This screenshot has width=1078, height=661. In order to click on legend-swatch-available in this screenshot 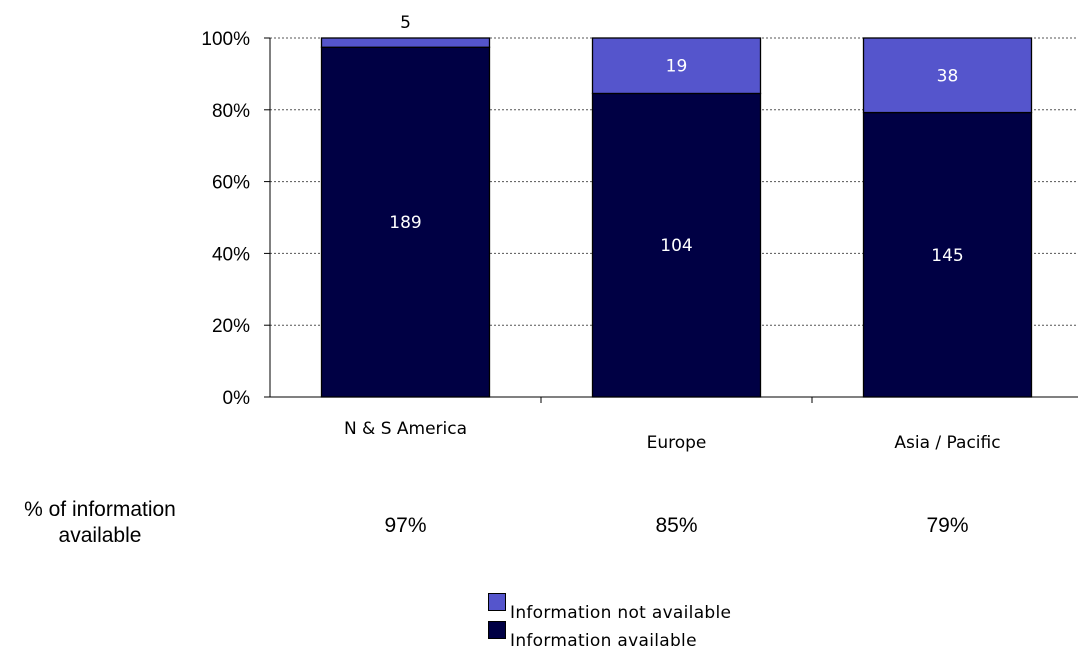, I will do `click(497, 630)`.